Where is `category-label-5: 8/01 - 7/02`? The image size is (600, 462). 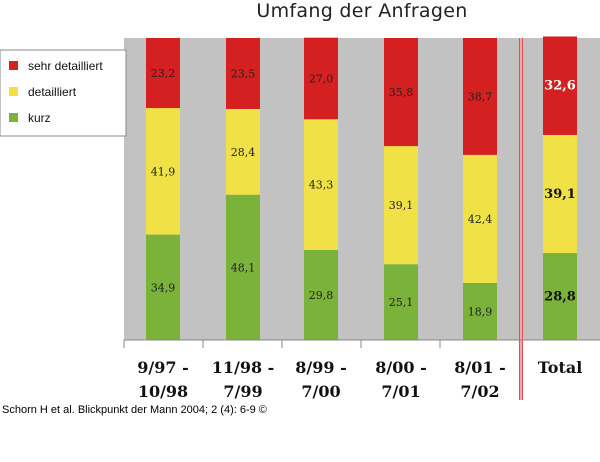
category-label-5: 8/01 - 7/02 is located at coordinates (479, 379).